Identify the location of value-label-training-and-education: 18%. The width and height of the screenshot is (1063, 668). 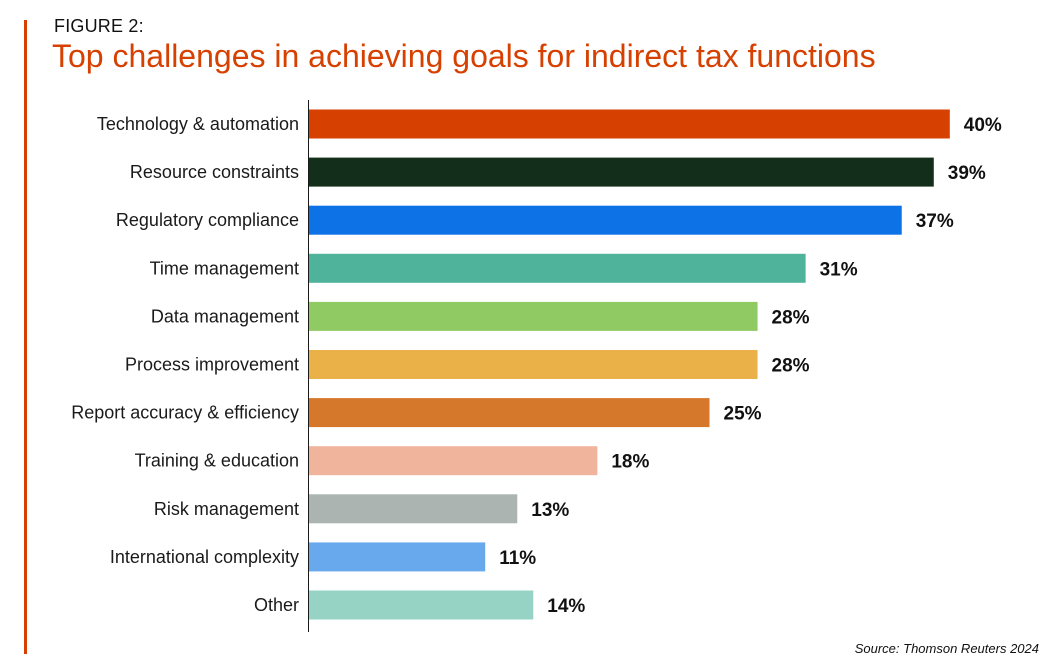
(630, 462).